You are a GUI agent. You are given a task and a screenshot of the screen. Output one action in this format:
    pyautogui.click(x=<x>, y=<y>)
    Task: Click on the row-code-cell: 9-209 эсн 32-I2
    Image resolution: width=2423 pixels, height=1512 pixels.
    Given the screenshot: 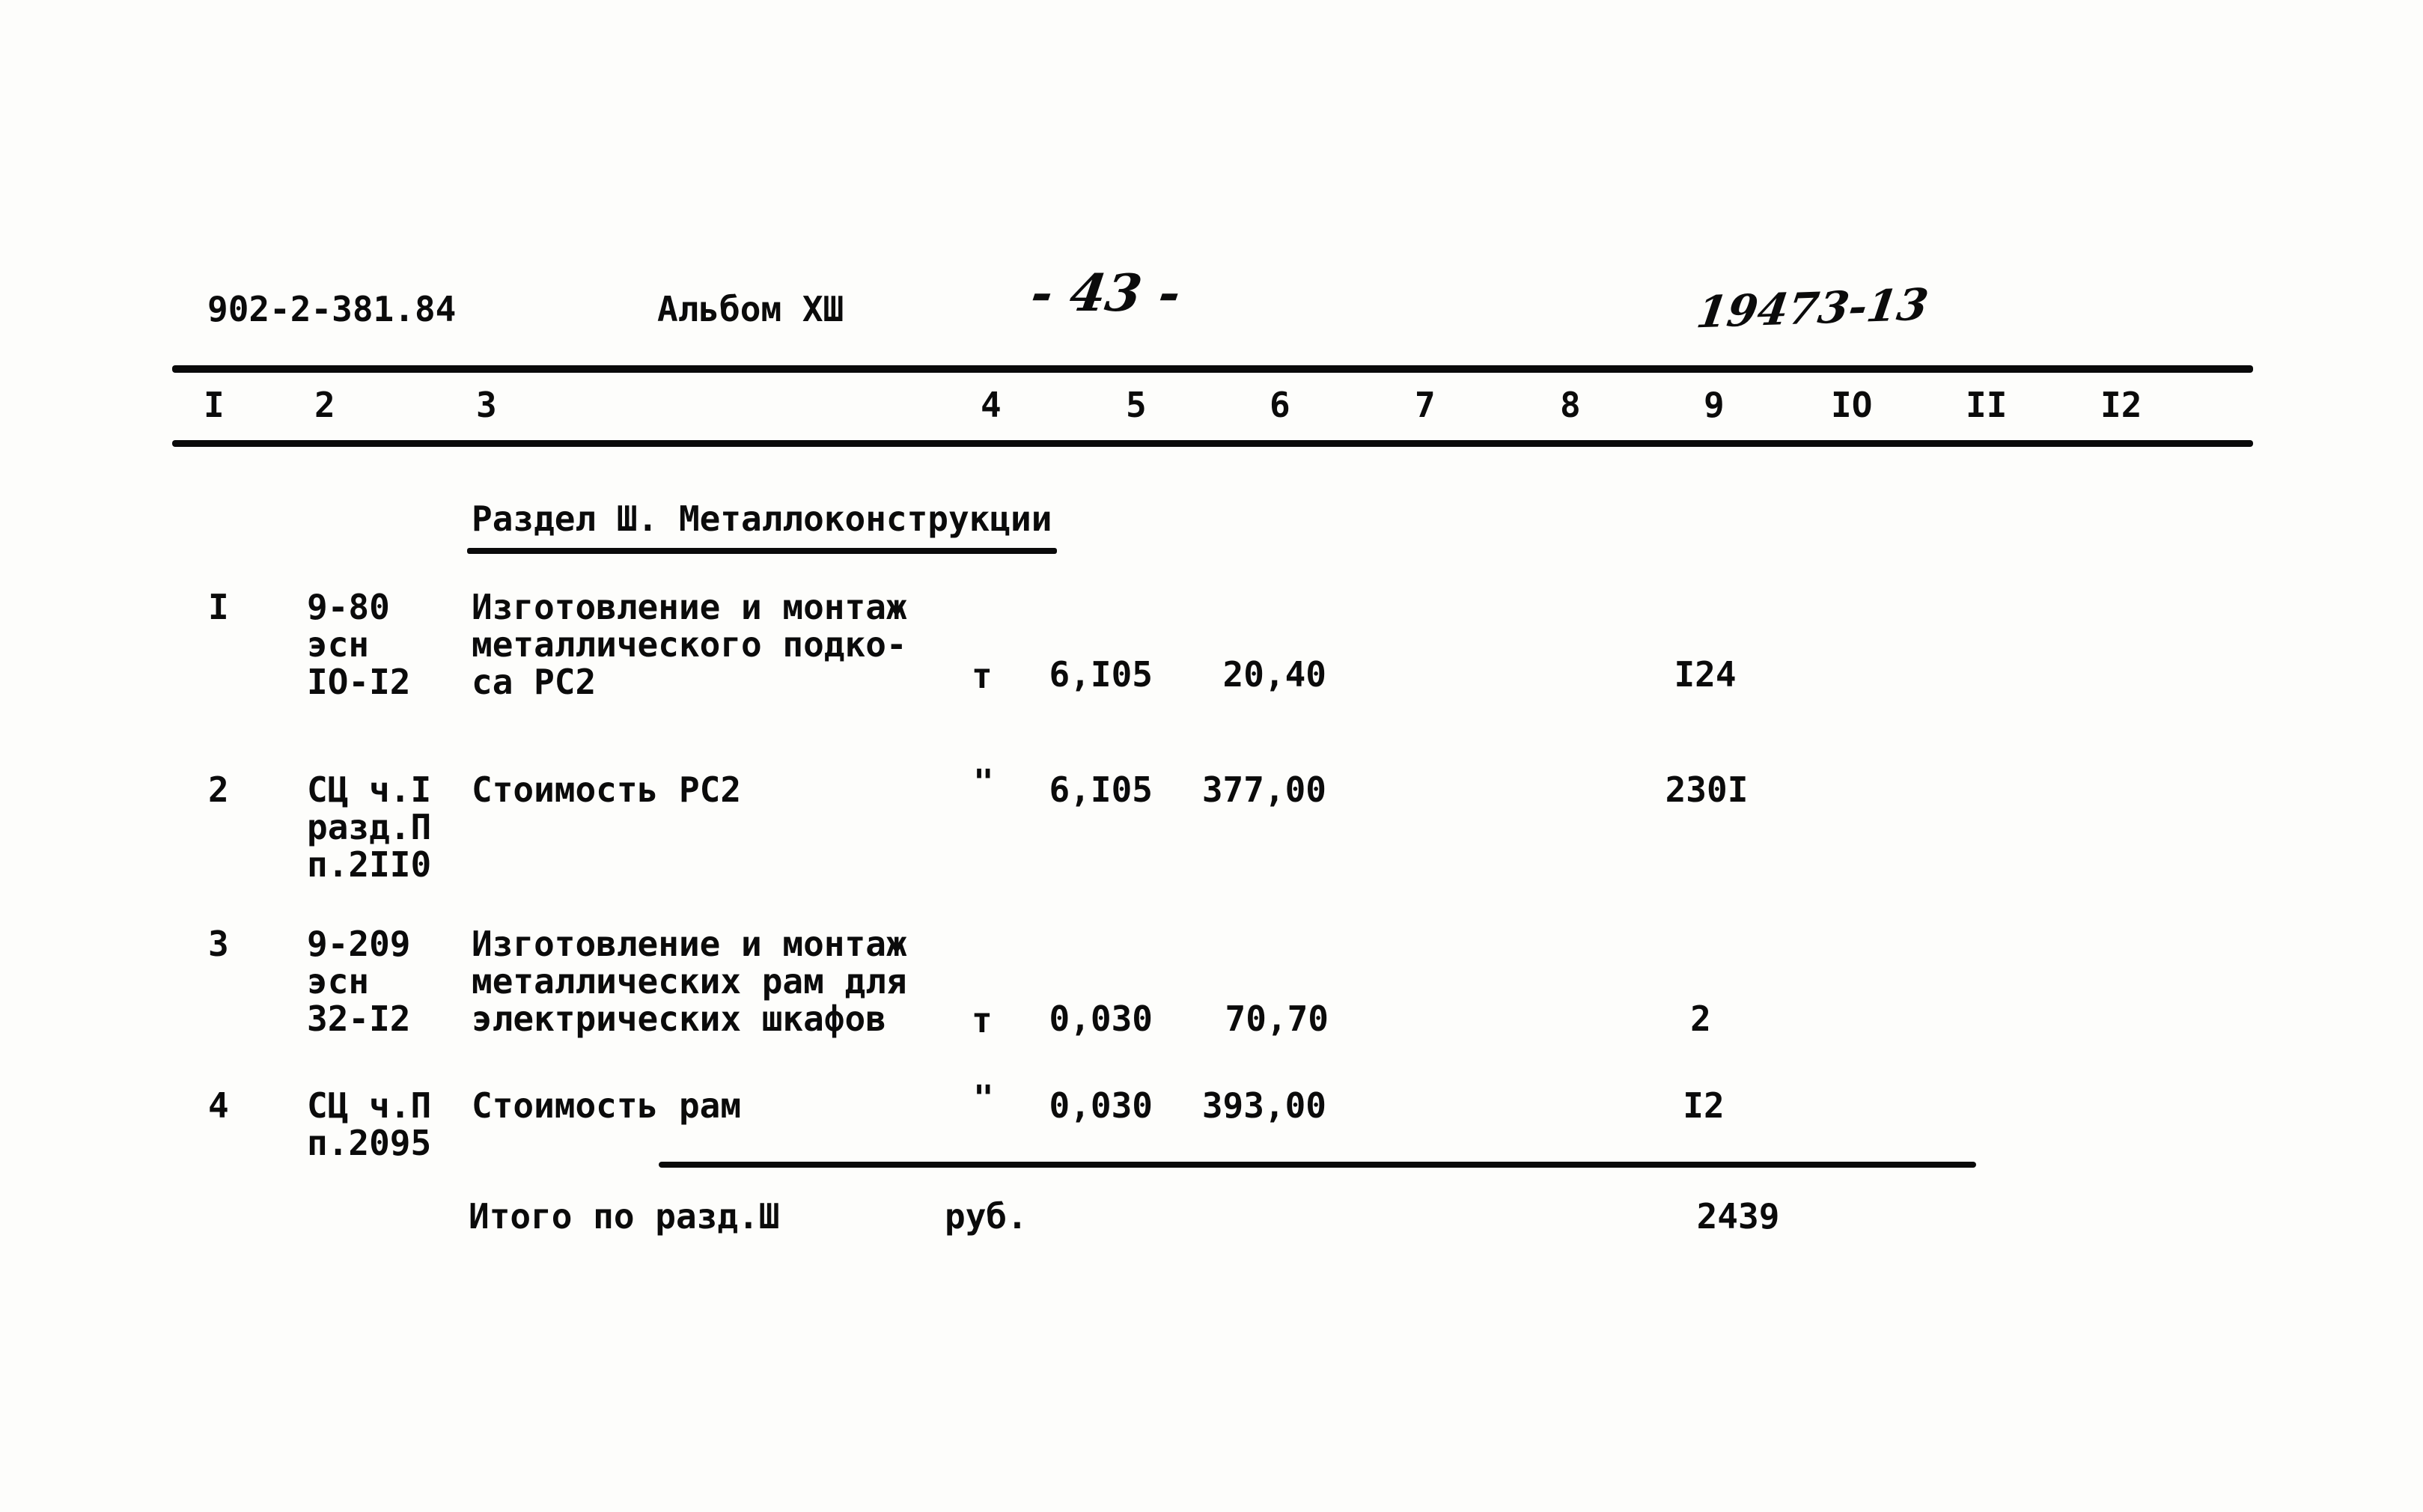 What is the action you would take?
    pyautogui.click(x=359, y=981)
    